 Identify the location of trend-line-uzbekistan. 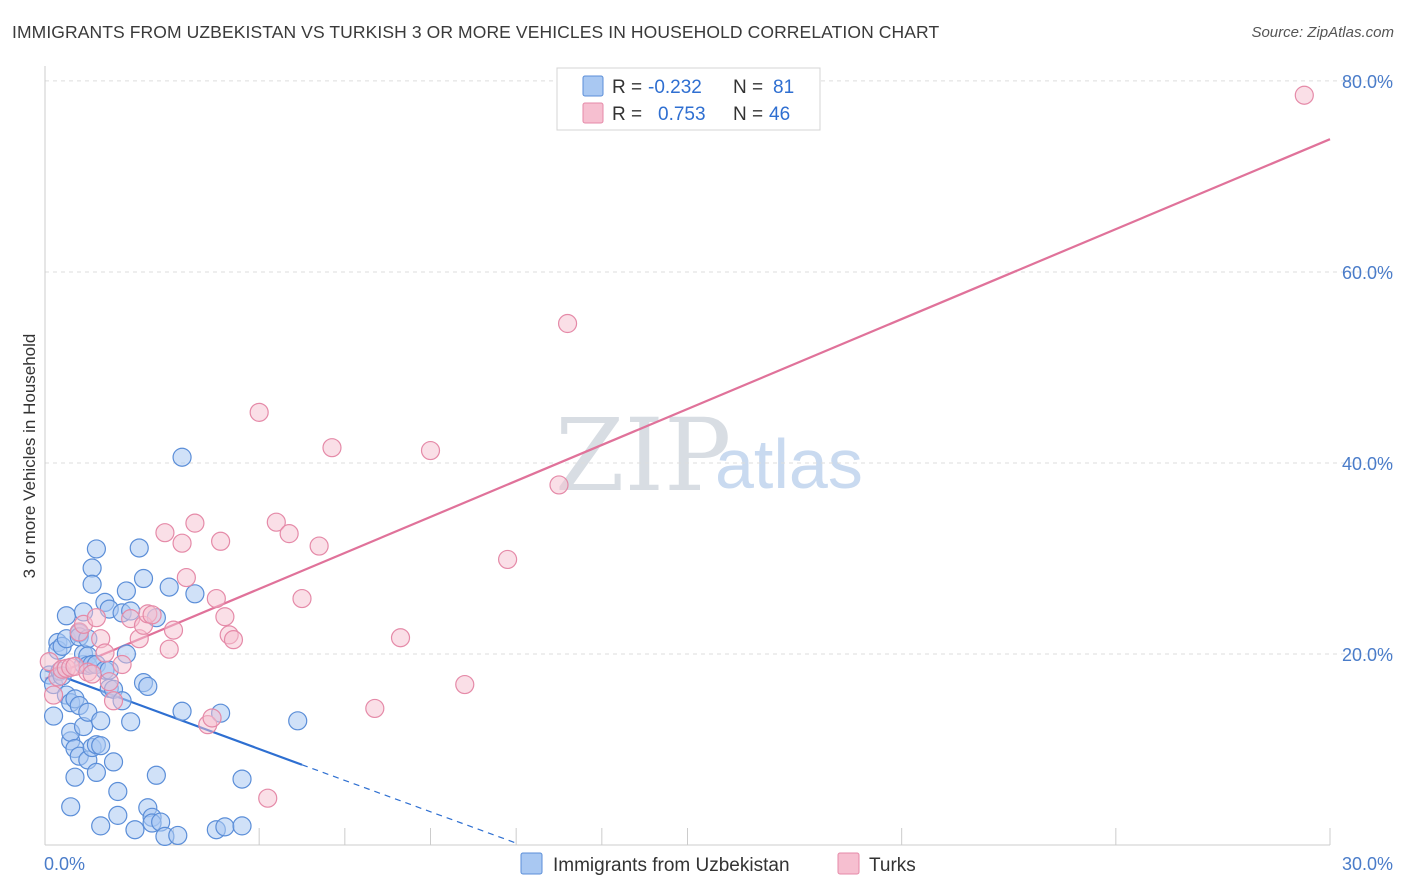
(173, 717).